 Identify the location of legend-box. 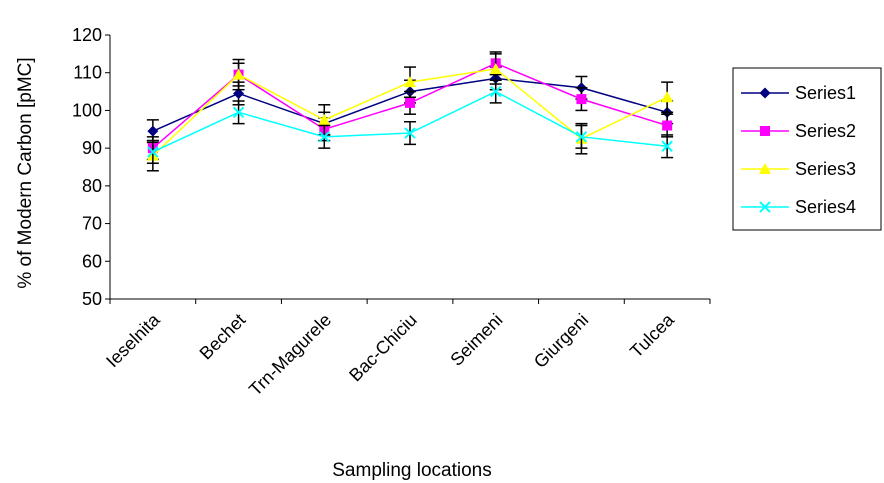
(807, 149).